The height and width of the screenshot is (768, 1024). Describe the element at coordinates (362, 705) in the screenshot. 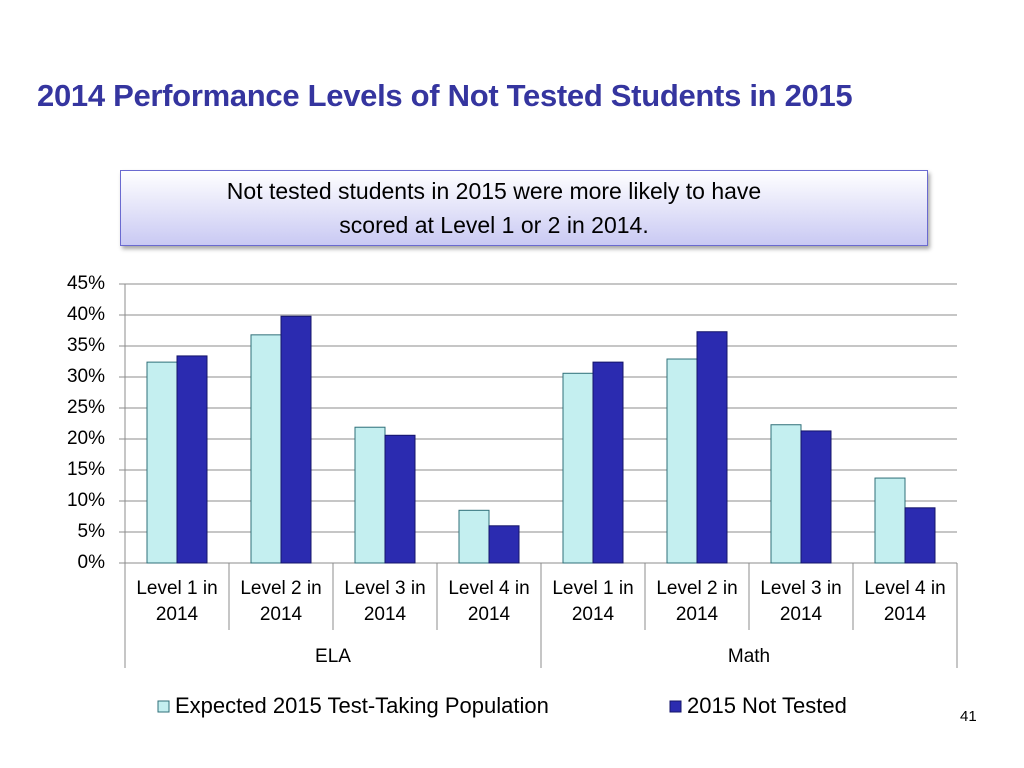

I see `legend-label: Expected 2015 Test-Taking Population` at that location.